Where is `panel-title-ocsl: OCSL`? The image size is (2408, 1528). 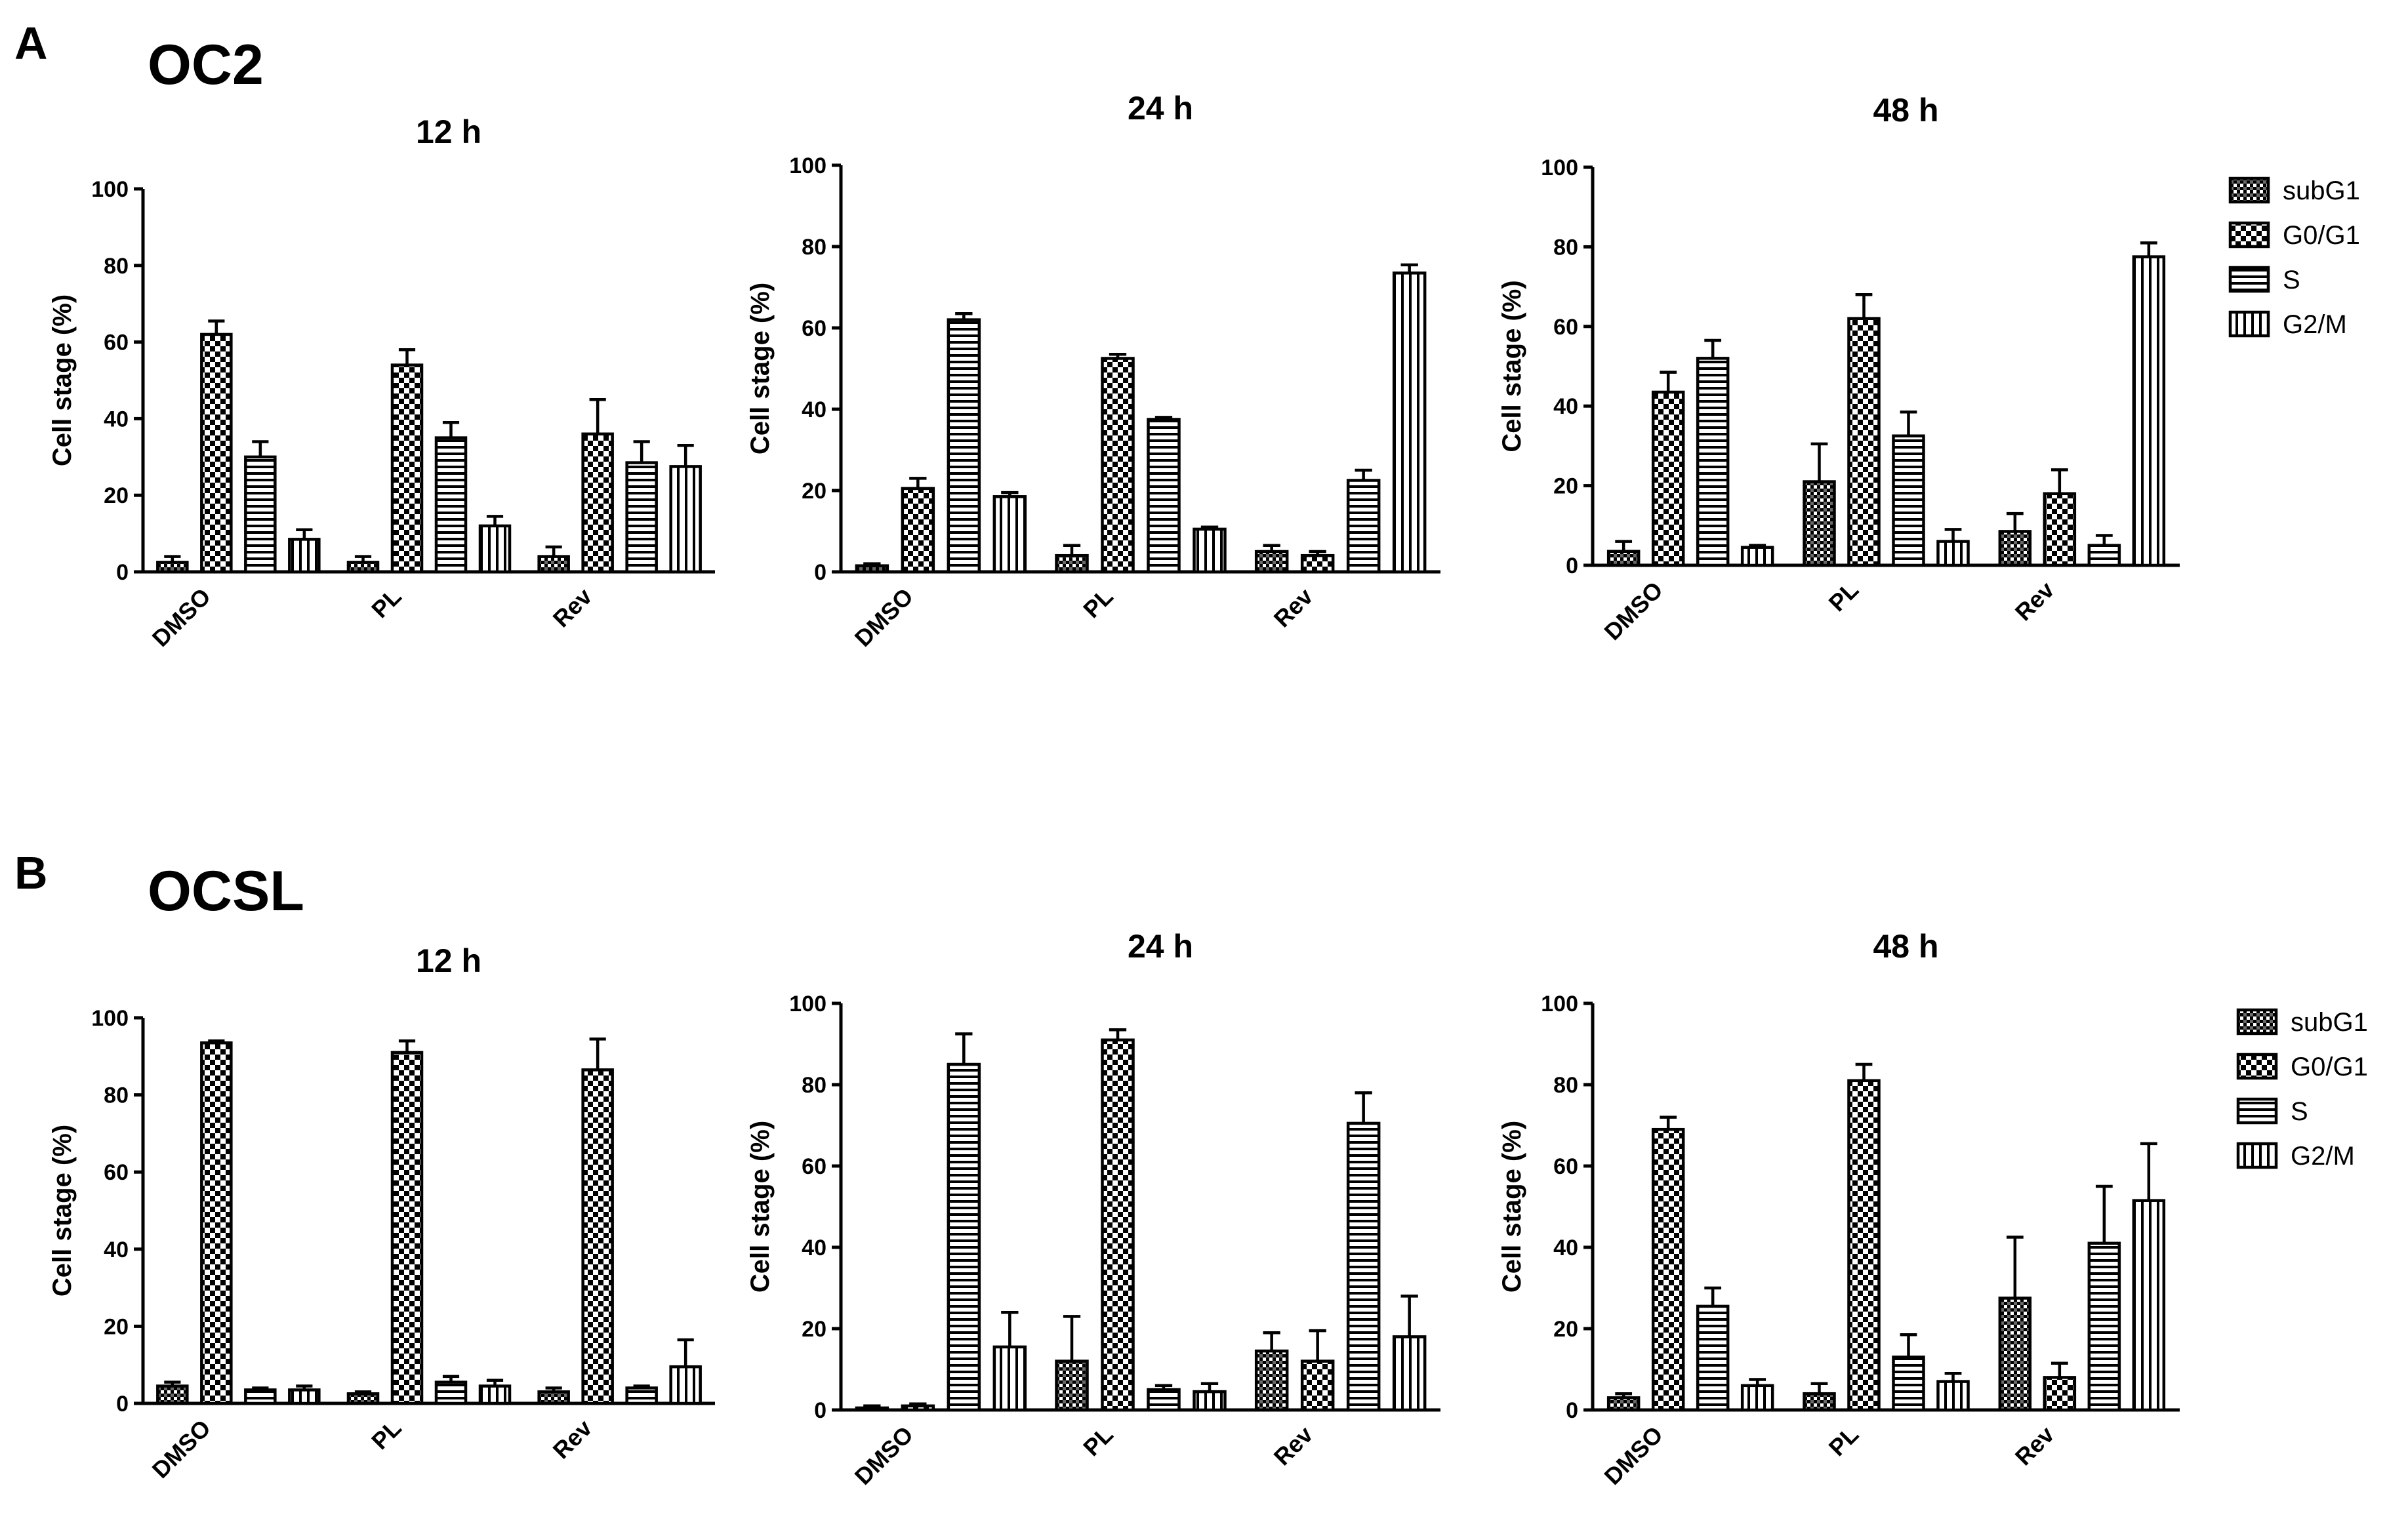 panel-title-ocsl: OCSL is located at coordinates (226, 891).